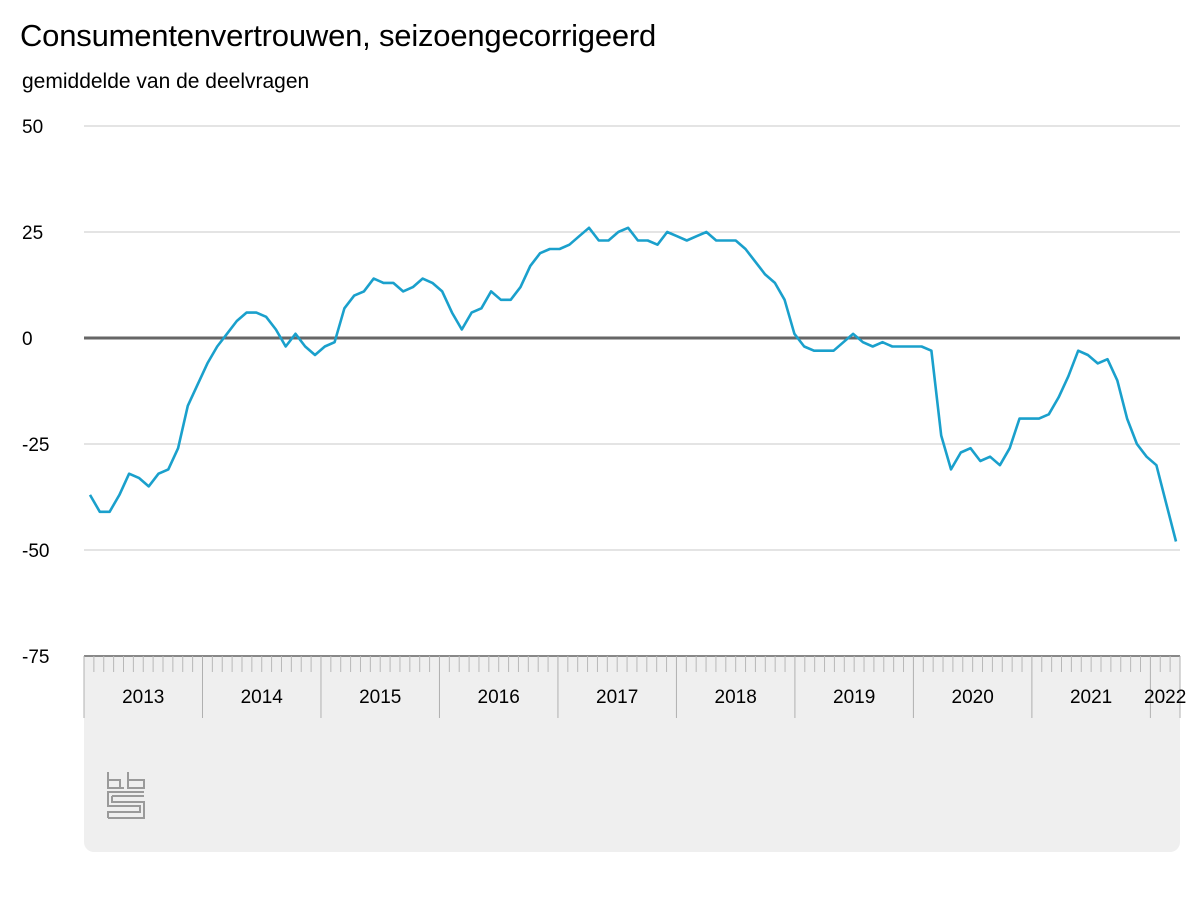 This screenshot has height=900, width=1200. What do you see at coordinates (973, 697) in the screenshot?
I see `x-tick-label: 2020` at bounding box center [973, 697].